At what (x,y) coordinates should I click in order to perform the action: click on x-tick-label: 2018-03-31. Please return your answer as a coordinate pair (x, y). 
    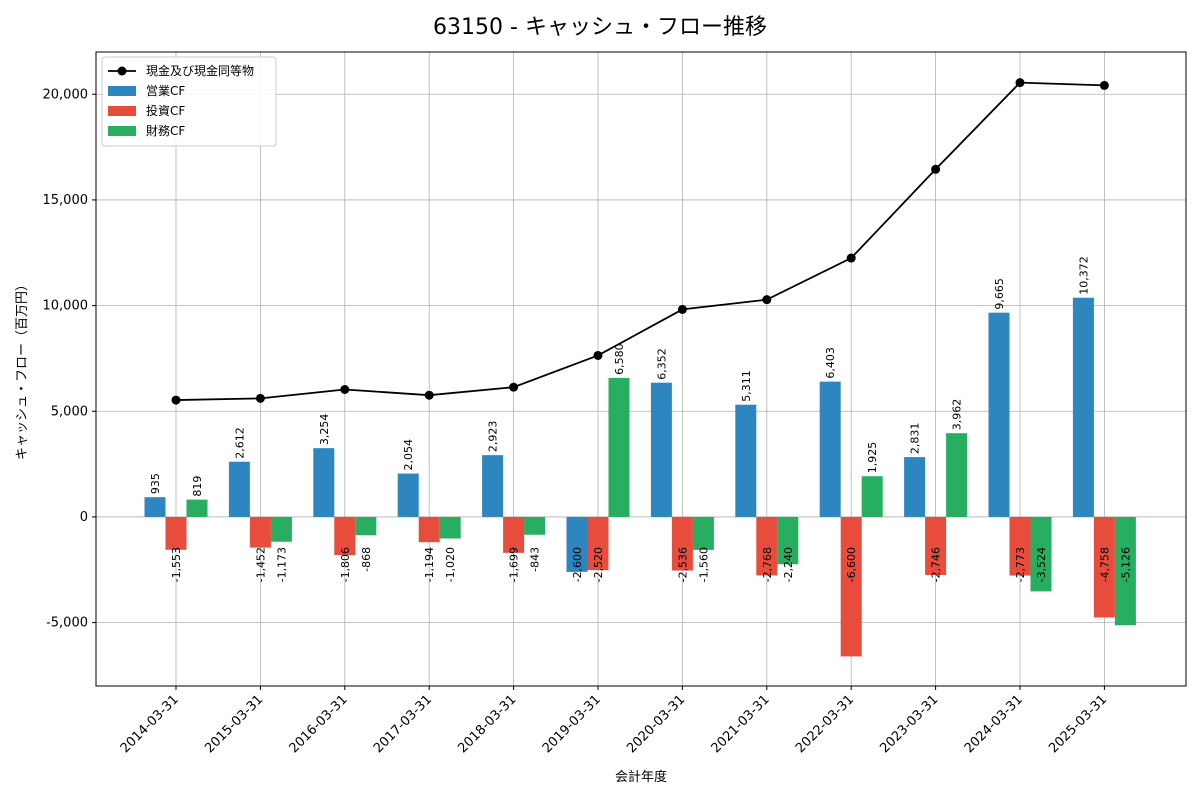
    Looking at the image, I should click on (487, 724).